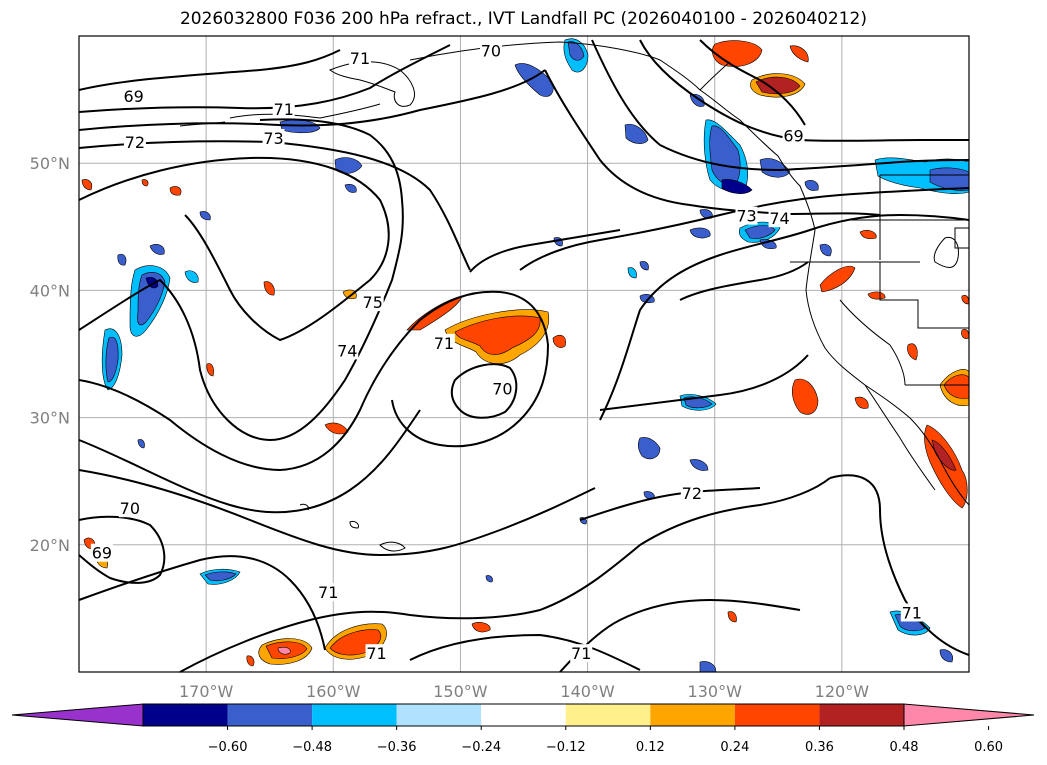 This screenshot has height=765, width=1047. I want to click on longitude-labels: 170°W 160°W 150°W 140°W 130°W 120°W, so click(524, 691).